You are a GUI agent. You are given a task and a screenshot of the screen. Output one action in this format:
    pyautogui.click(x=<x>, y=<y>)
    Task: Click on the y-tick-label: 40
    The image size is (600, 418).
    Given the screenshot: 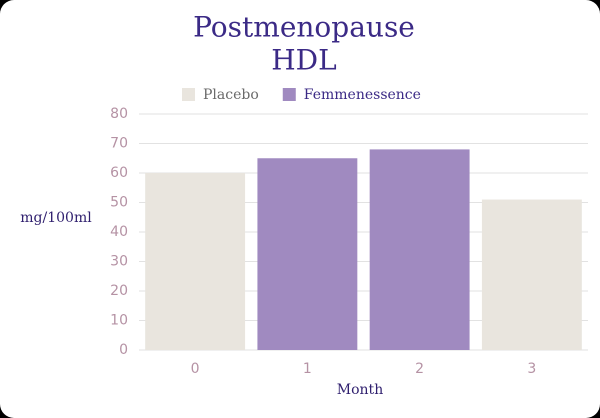 What is the action you would take?
    pyautogui.click(x=119, y=232)
    